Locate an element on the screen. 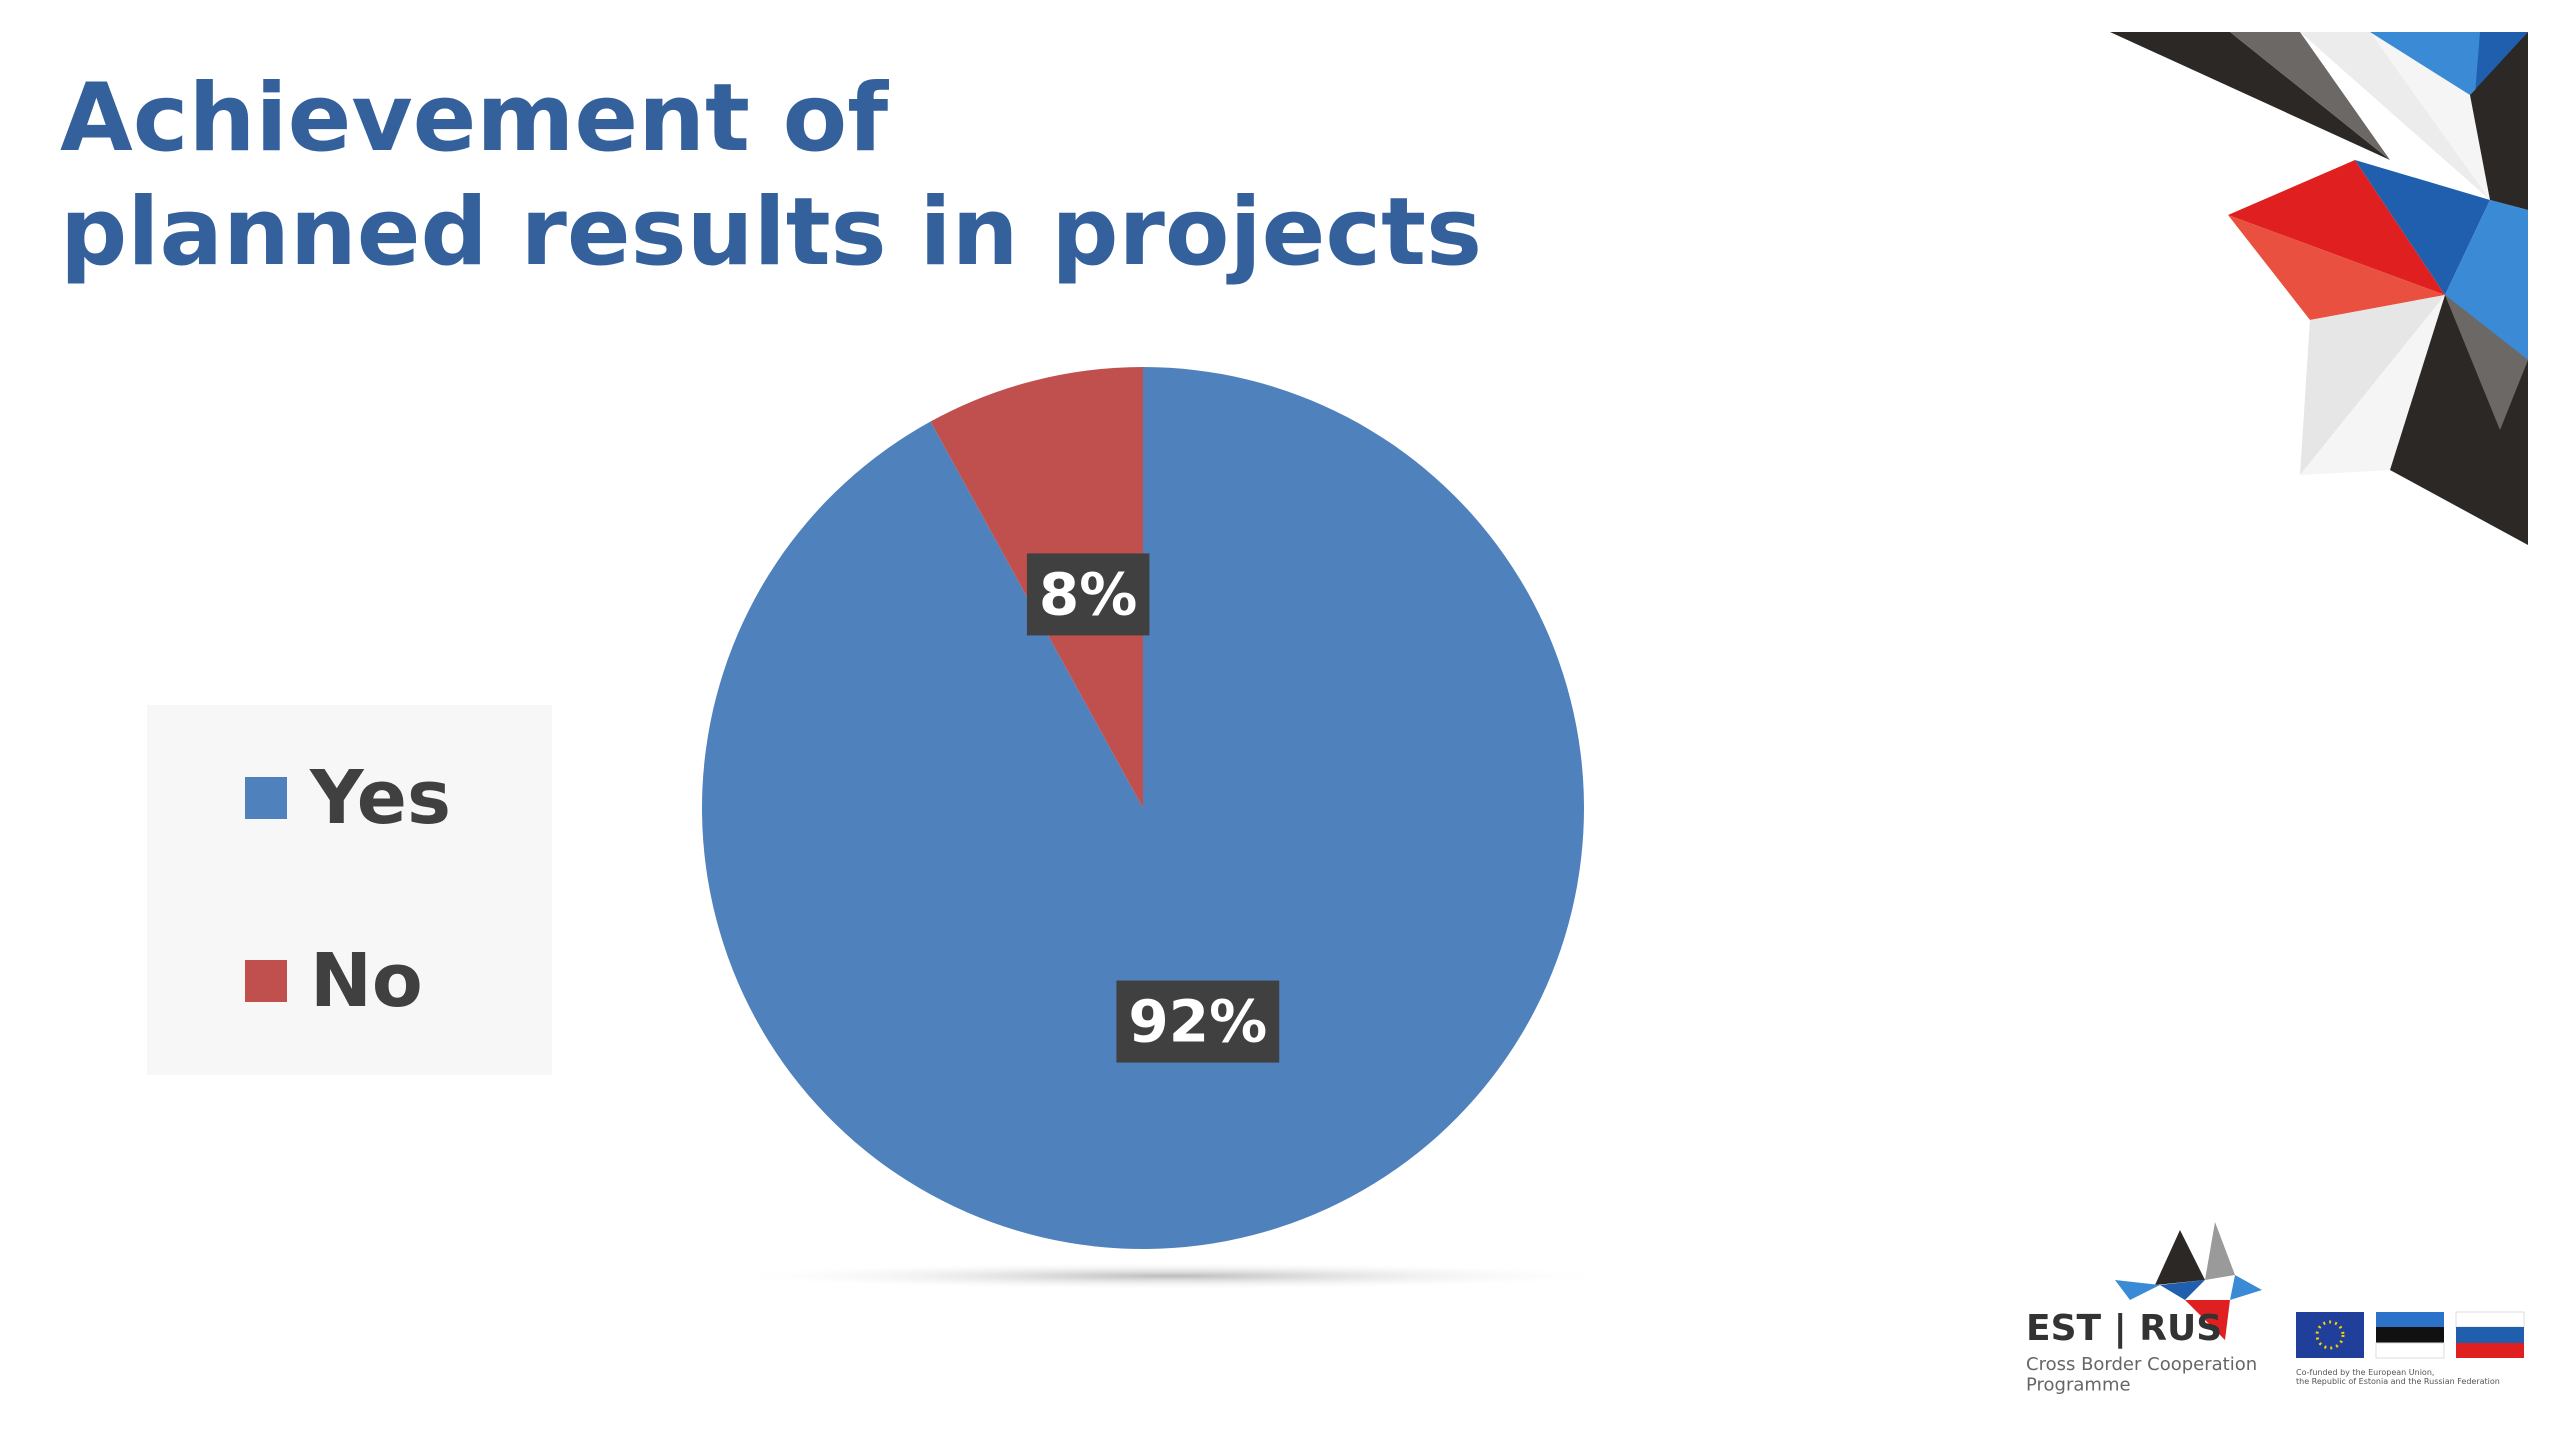 This screenshot has width=2560, height=1440. logo-subtitle: Cross Border Cooperation Programme is located at coordinates (2141, 1375).